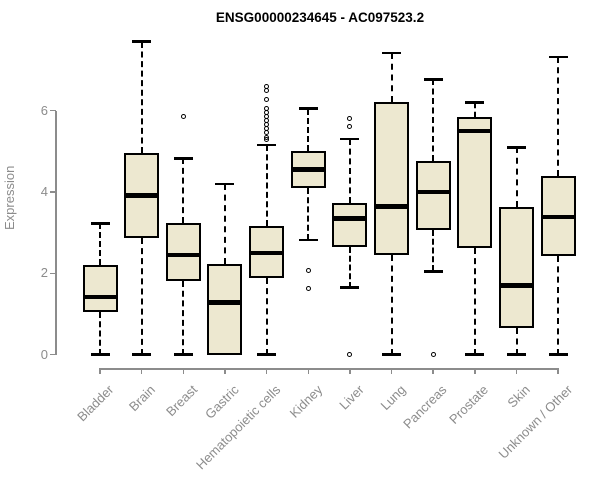 This screenshot has height=500, width=600. I want to click on whisker-cap-upper-kidney, so click(308, 108).